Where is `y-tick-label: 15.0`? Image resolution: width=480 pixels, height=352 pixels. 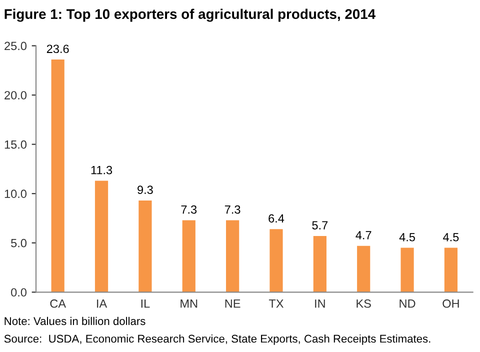 y-tick-label: 15.0 is located at coordinates (15, 144).